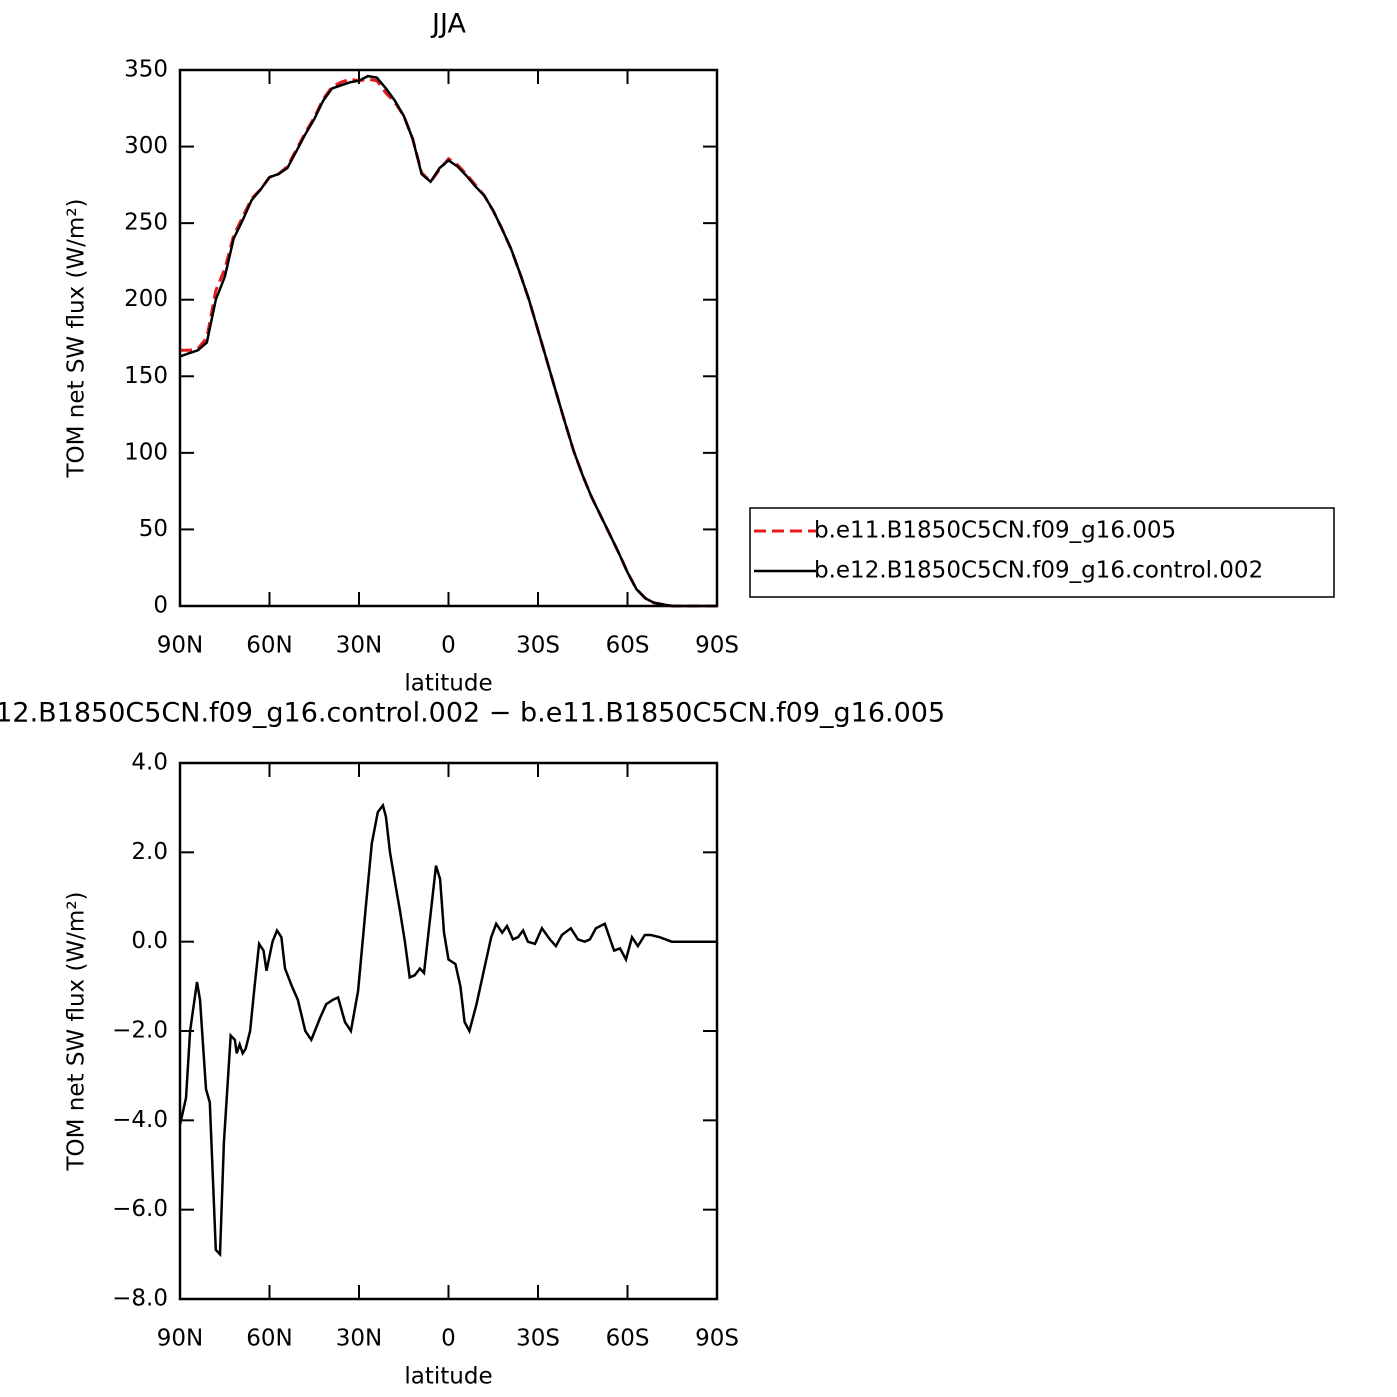 This screenshot has width=1397, height=1397. Describe the element at coordinates (140, 1209) in the screenshot. I see `y-tick-label: −6.0` at that location.